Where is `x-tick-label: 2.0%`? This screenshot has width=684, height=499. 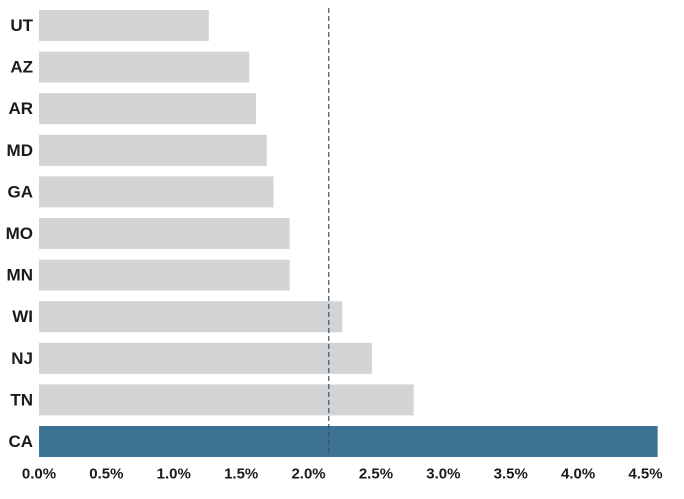 x-tick-label: 2.0% is located at coordinates (308, 474).